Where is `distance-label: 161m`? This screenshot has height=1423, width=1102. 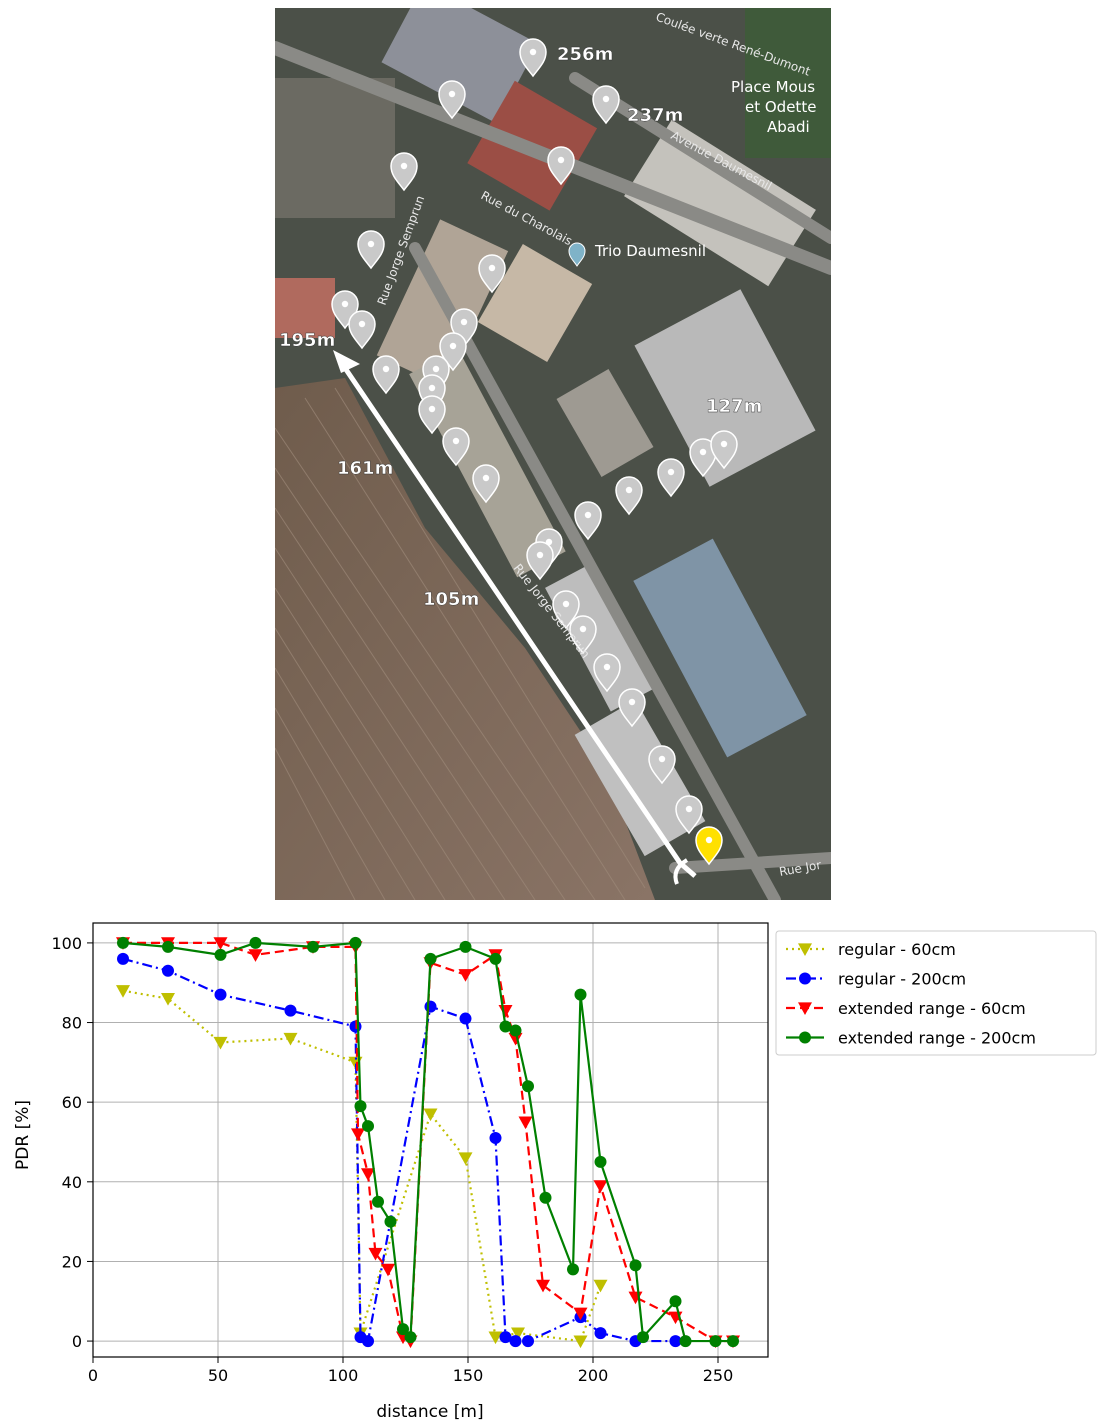
distance-label: 161m is located at coordinates (365, 468).